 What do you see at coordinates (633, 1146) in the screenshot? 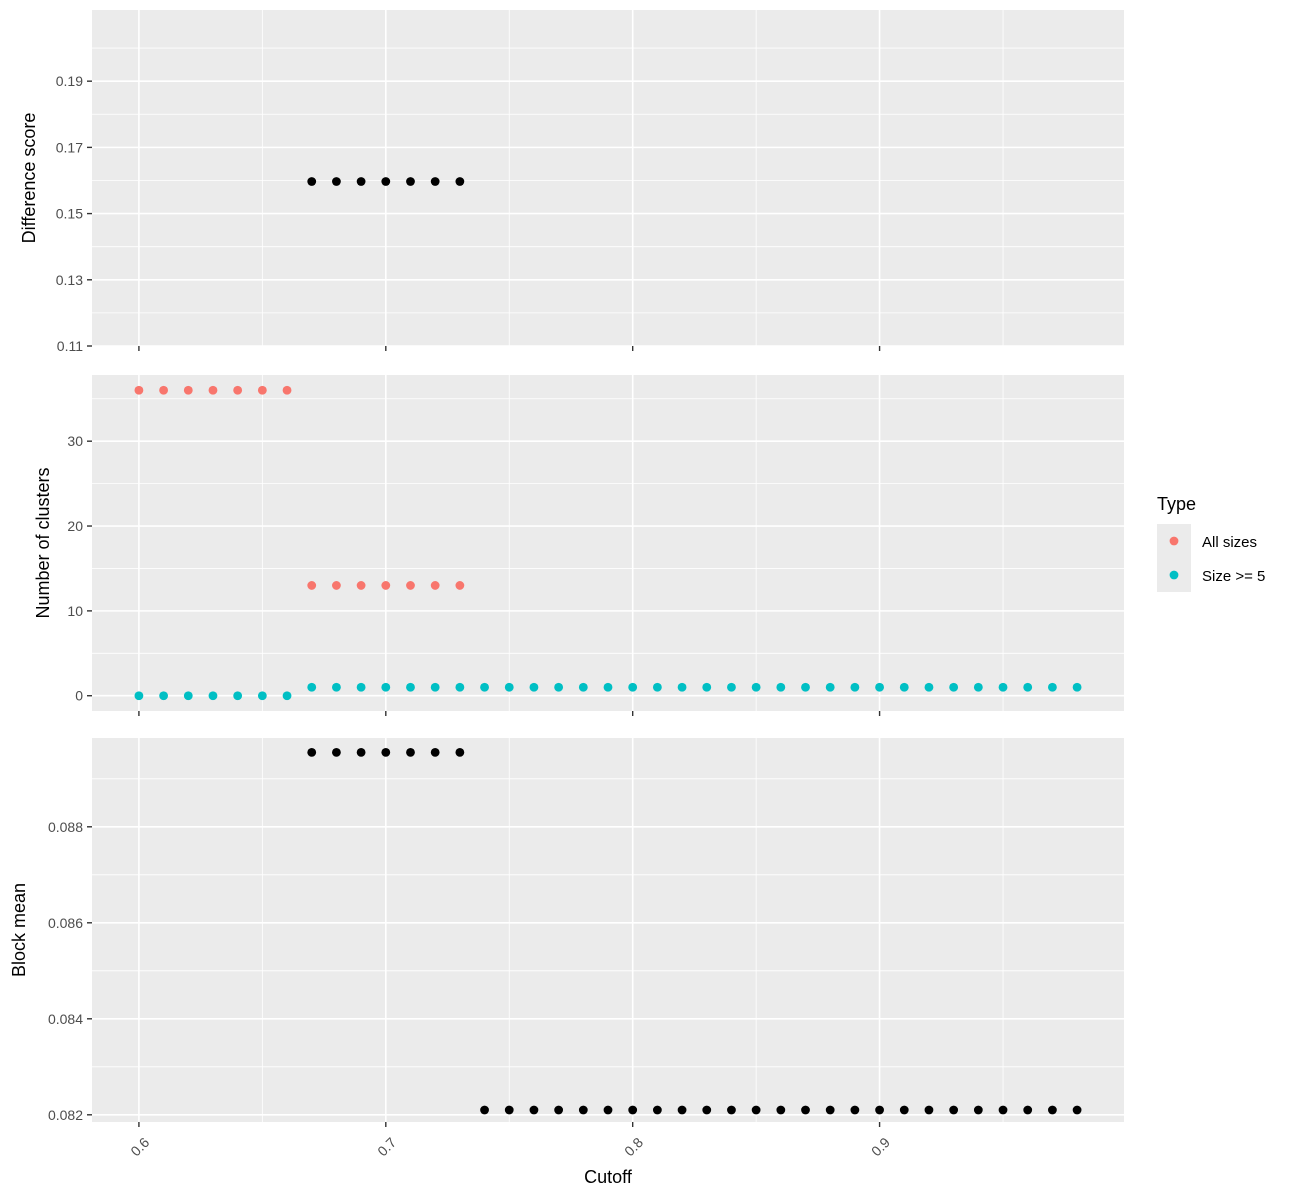
I see `x-tick-label: 0.8` at bounding box center [633, 1146].